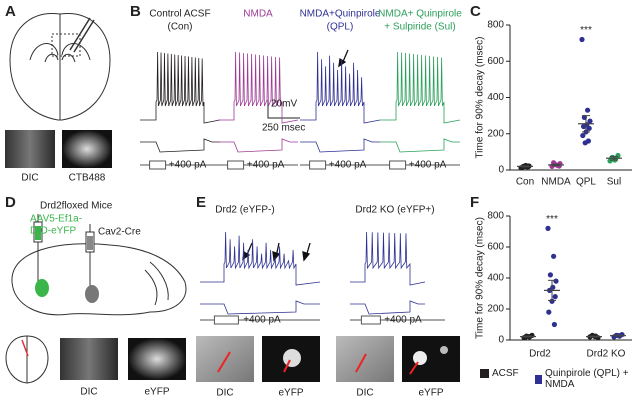  What do you see at coordinates (614, 182) in the screenshot?
I see `x-tick-label: Sul` at bounding box center [614, 182].